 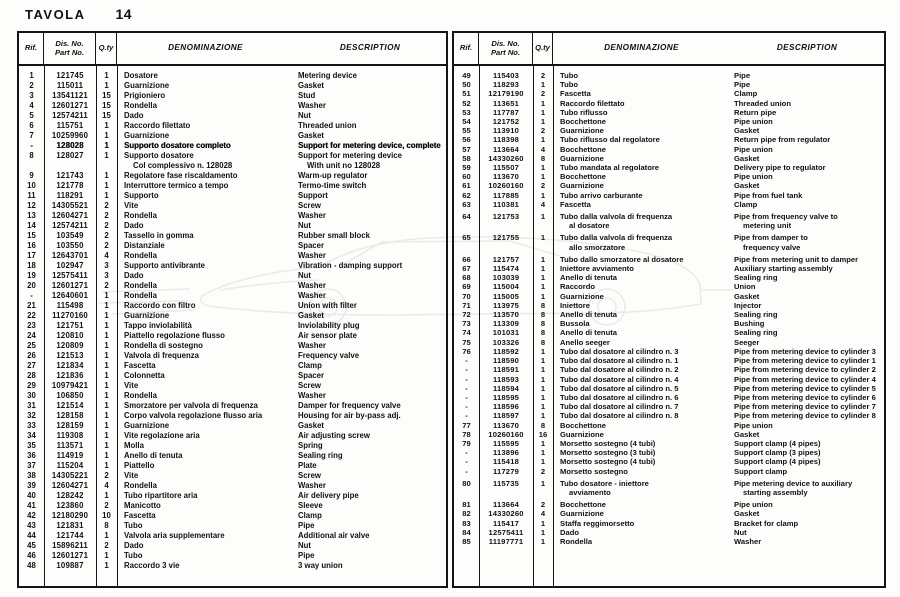 I want to click on cell-desc: Union, so click(x=745, y=287).